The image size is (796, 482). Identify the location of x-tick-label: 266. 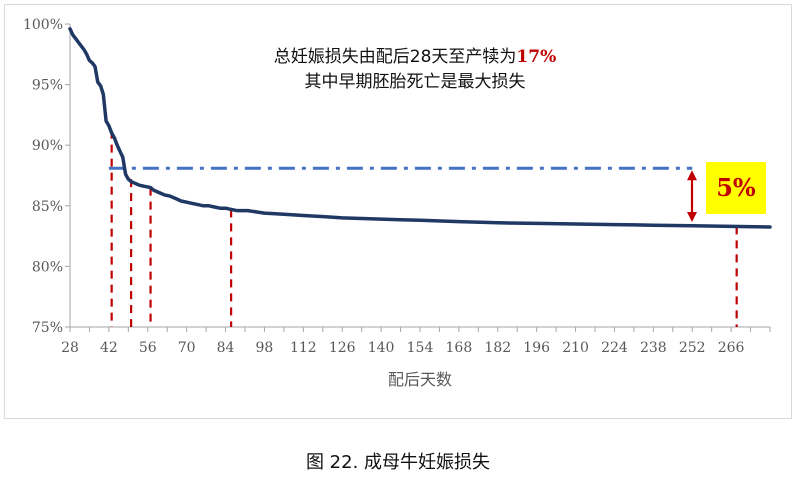
(731, 348).